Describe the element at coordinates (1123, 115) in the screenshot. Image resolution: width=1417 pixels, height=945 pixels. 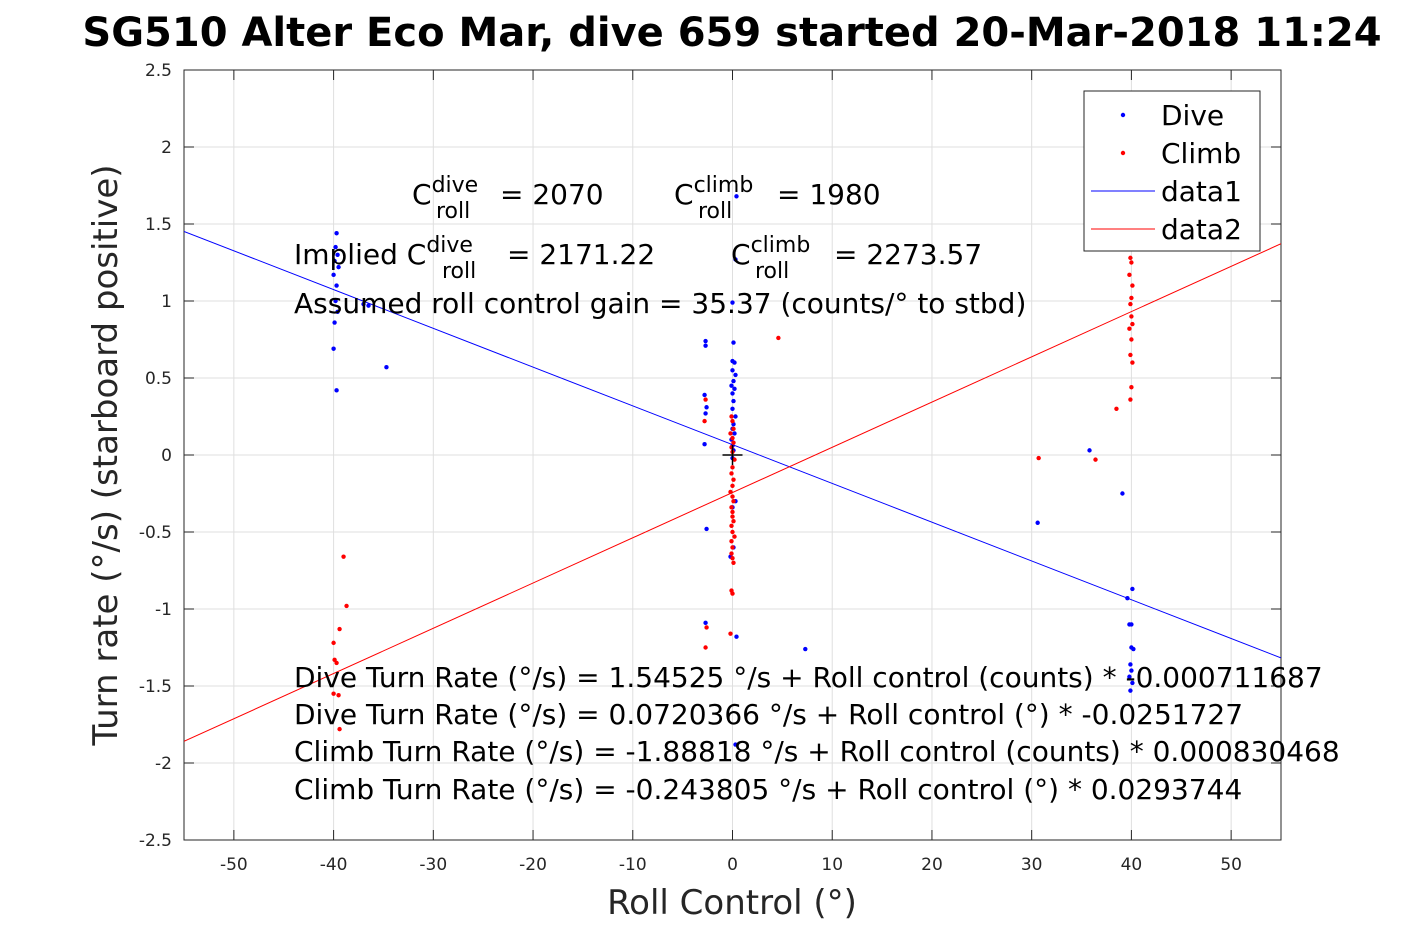
I see `legend-dive-marker` at that location.